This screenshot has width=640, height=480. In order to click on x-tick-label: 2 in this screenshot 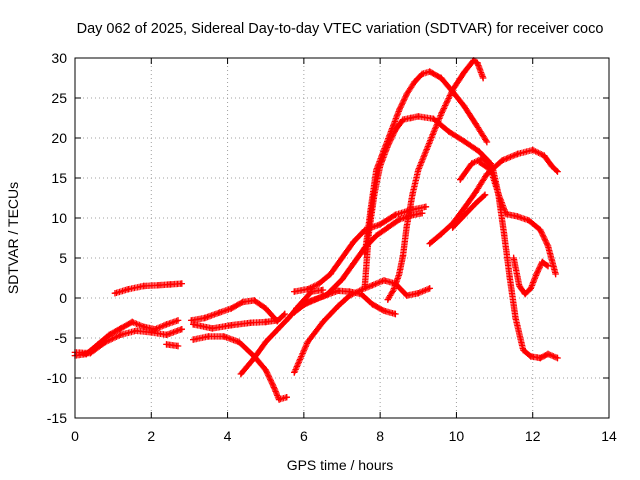, I will do `click(151, 436)`.